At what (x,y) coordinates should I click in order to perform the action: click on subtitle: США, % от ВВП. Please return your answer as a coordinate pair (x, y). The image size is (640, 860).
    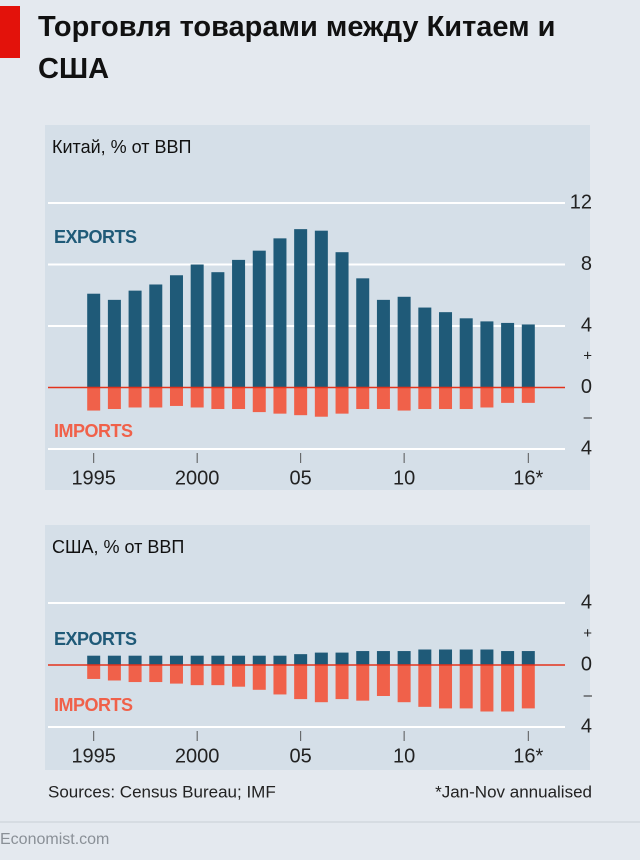
    Looking at the image, I should click on (118, 547).